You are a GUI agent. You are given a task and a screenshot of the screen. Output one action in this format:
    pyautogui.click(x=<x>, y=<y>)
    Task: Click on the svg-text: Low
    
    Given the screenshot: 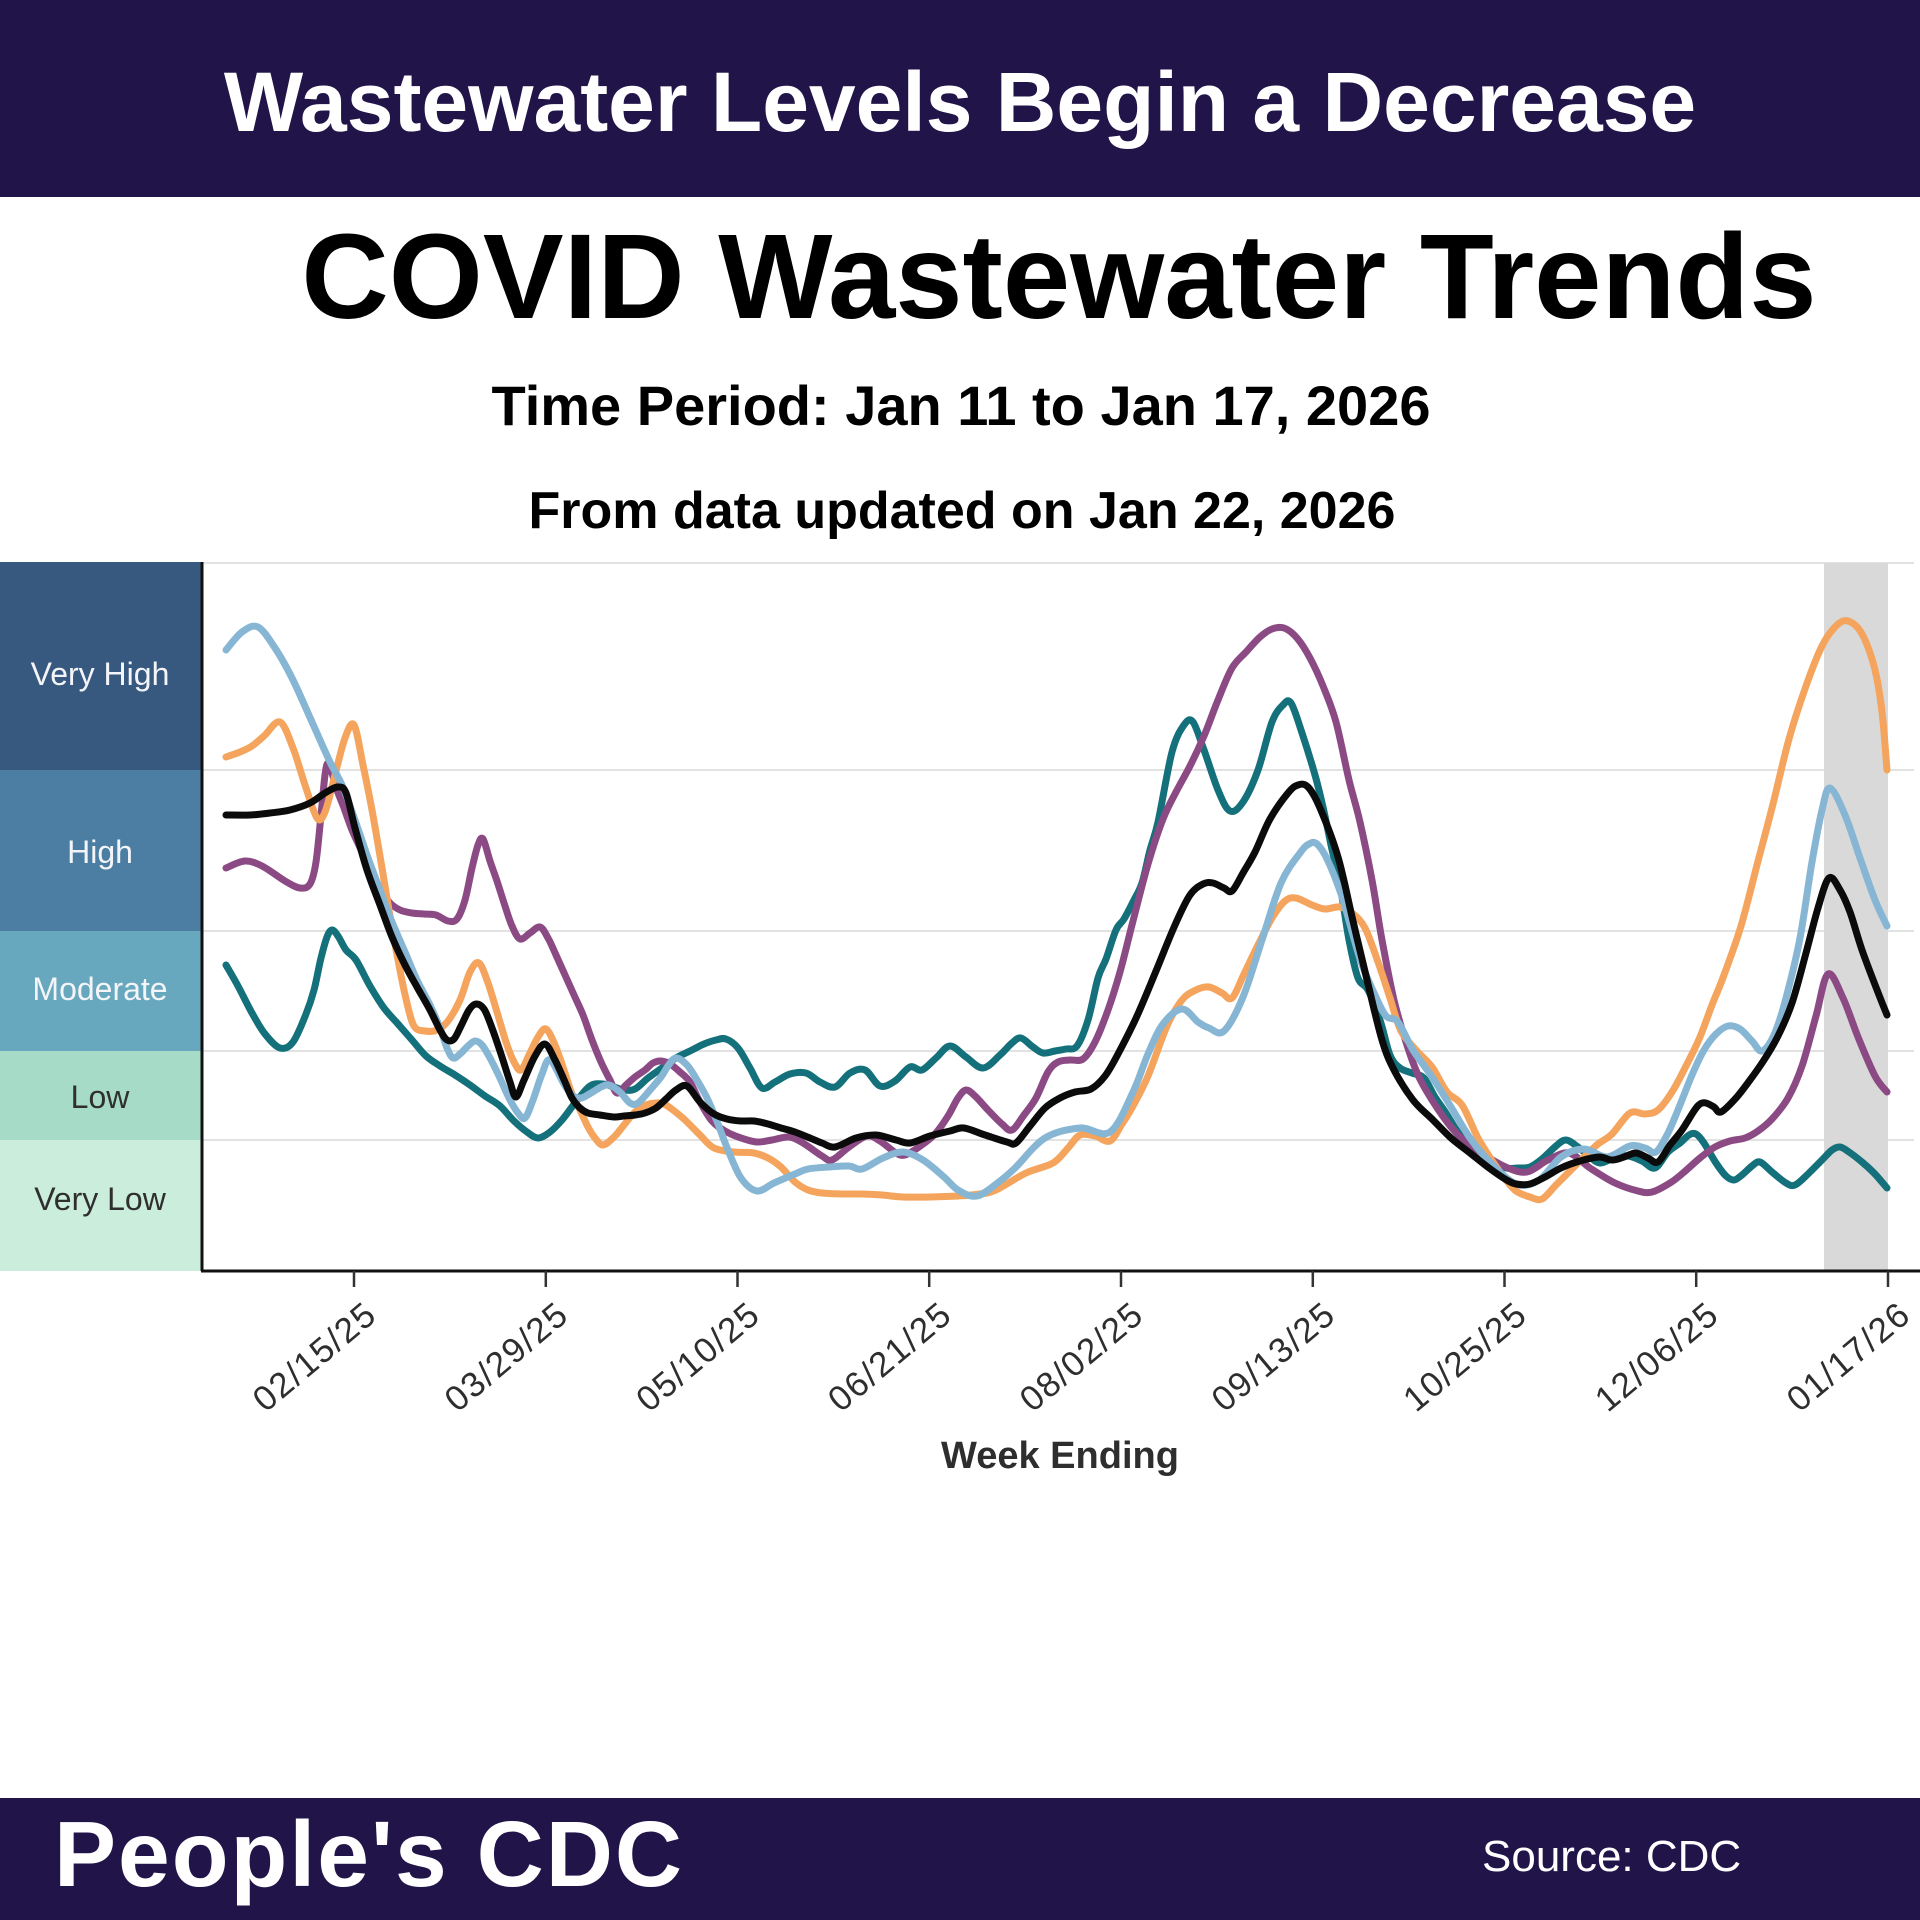 What is the action you would take?
    pyautogui.click(x=101, y=1097)
    